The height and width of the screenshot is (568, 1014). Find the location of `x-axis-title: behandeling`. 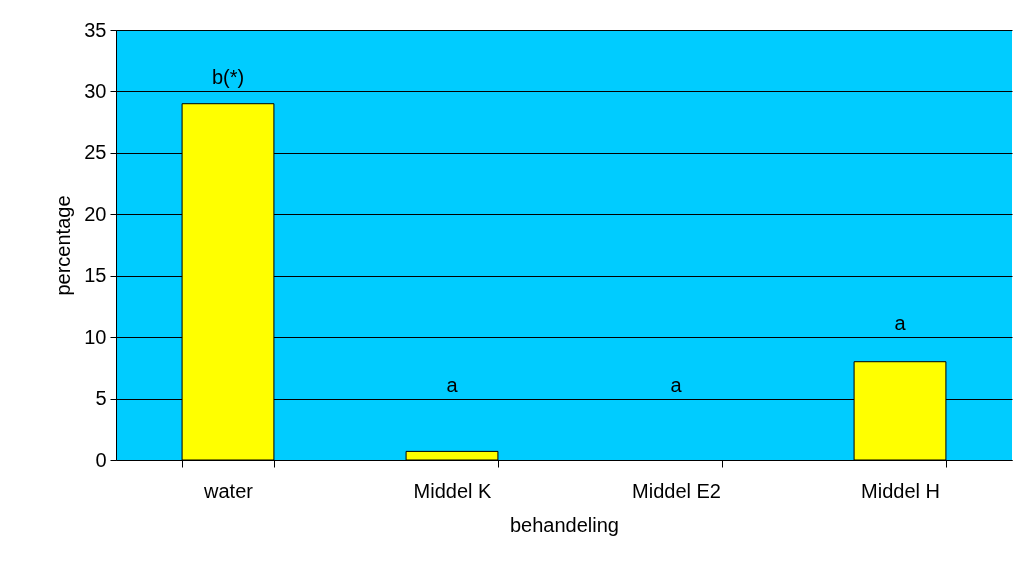

x-axis-title: behandeling is located at coordinates (564, 524).